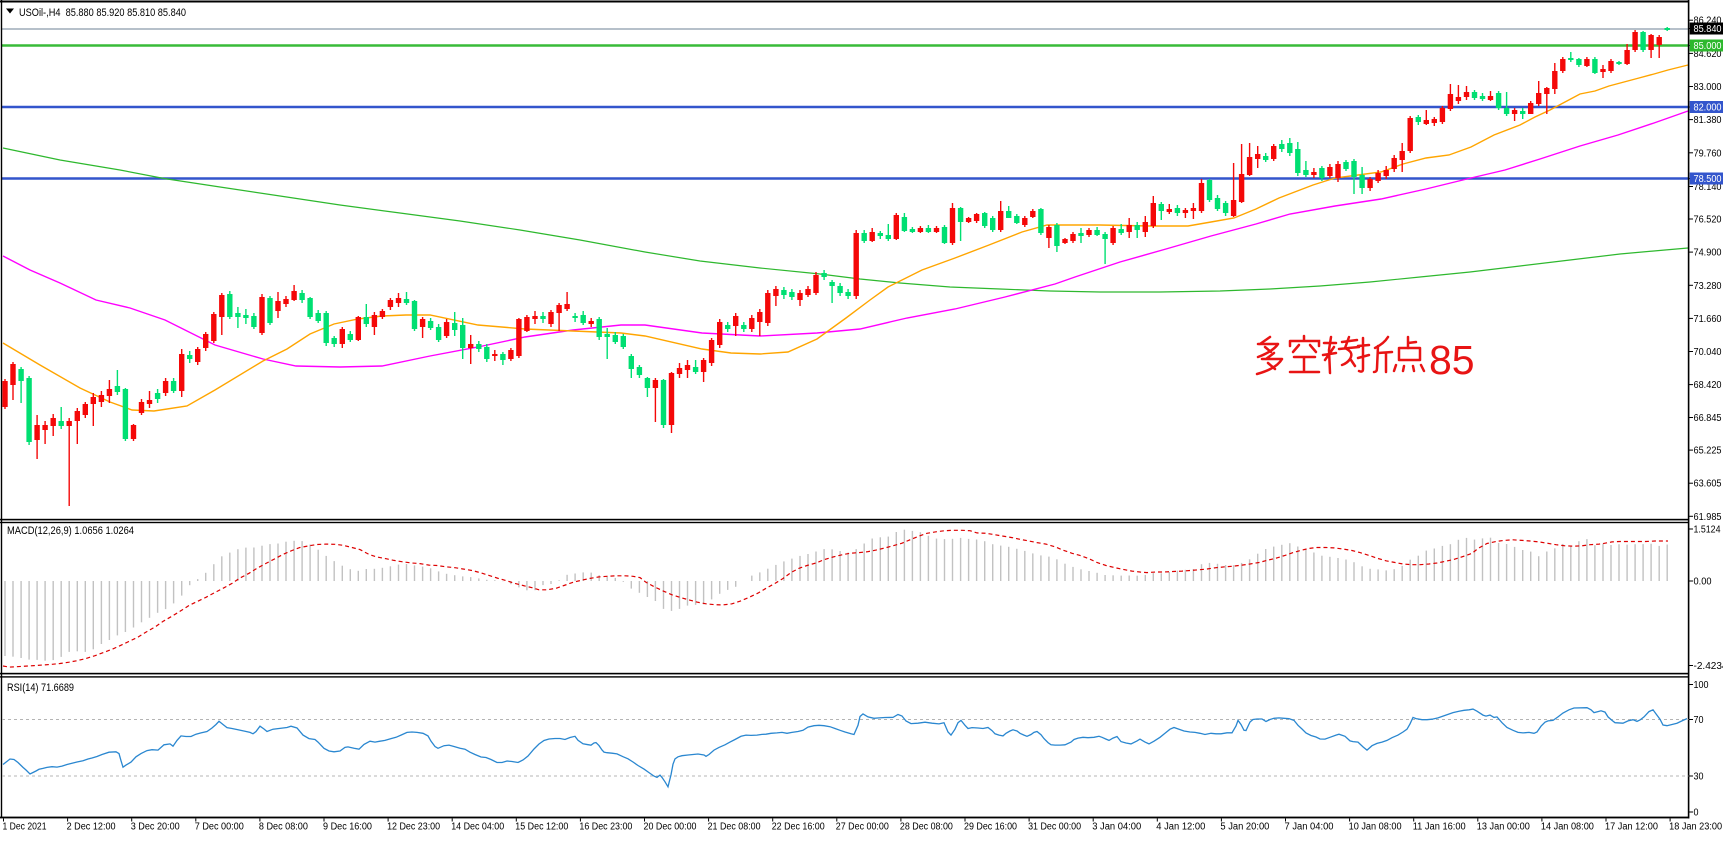 The height and width of the screenshot is (843, 1723). What do you see at coordinates (541, 827) in the screenshot?
I see `svg-text: 15 Dec 12:00` at bounding box center [541, 827].